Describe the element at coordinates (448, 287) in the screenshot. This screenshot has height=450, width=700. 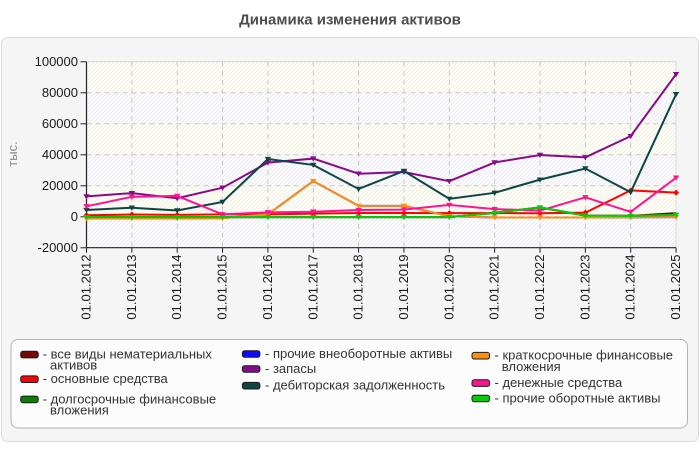
I see `svg-text: 01.01.2020` at that location.